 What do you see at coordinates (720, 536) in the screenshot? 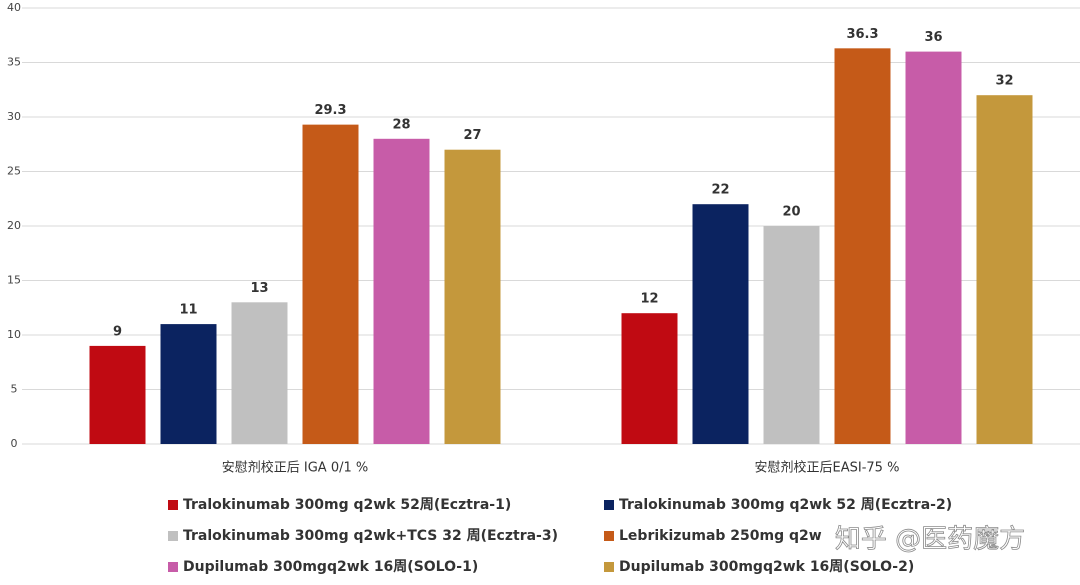
I see `legend-label: Lebrikizumab 250mg q2w` at bounding box center [720, 536].